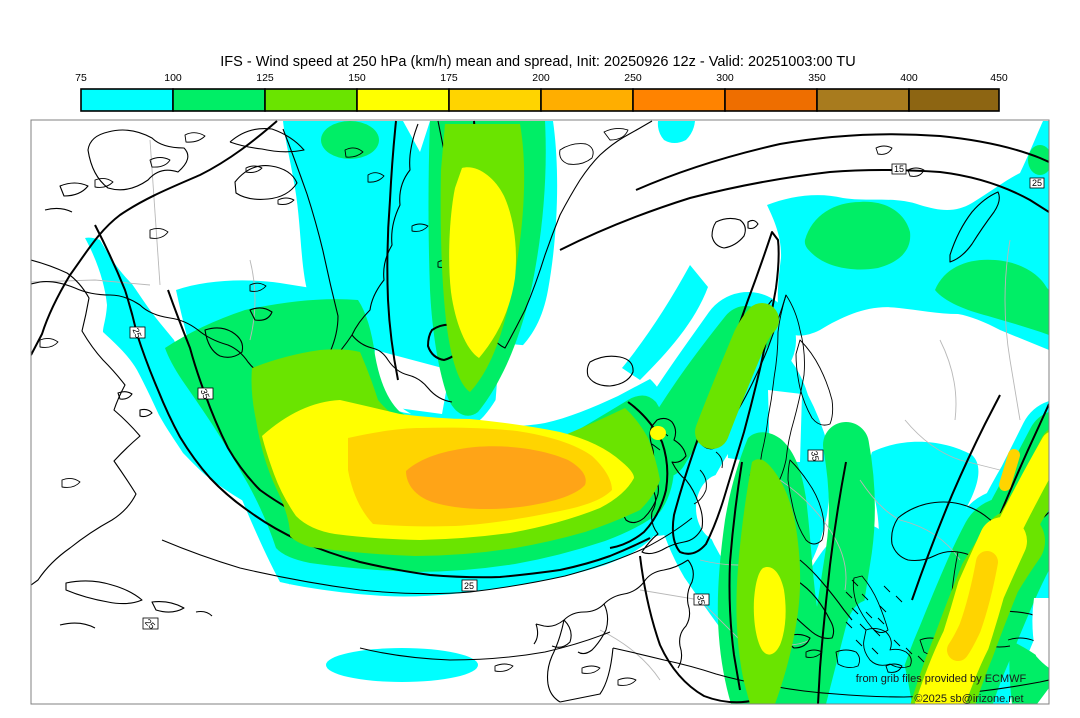 The image size is (1080, 718). I want to click on svg-text: 125, so click(265, 78).